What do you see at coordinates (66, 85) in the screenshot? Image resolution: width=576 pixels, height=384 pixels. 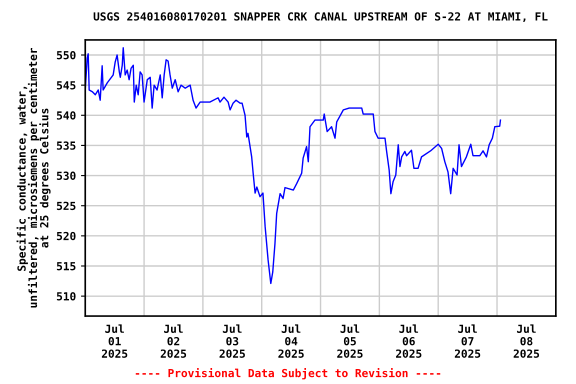 I see `y-tick-label: 545` at bounding box center [66, 85].